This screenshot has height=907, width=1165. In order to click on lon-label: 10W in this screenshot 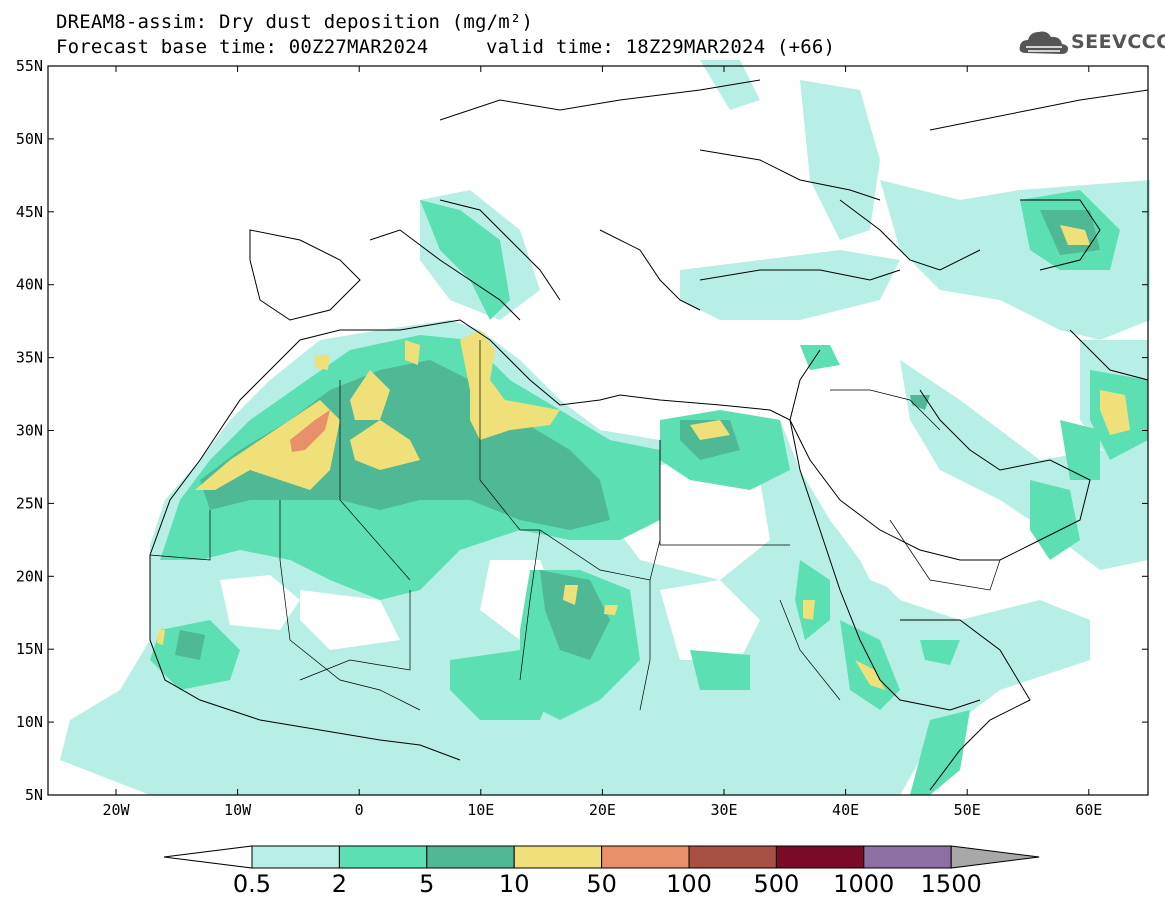, I will do `click(238, 810)`.